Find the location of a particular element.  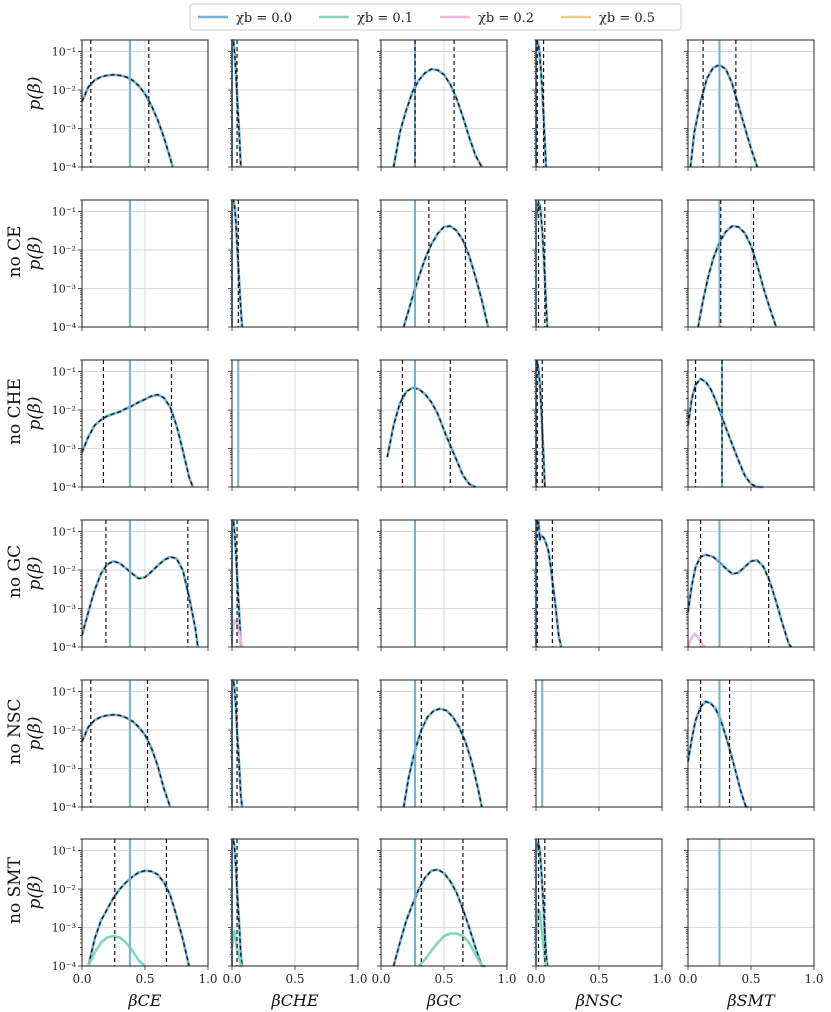

panel-r5-c4: 0.0 0.5 1.0 βSMT is located at coordinates (751, 924).